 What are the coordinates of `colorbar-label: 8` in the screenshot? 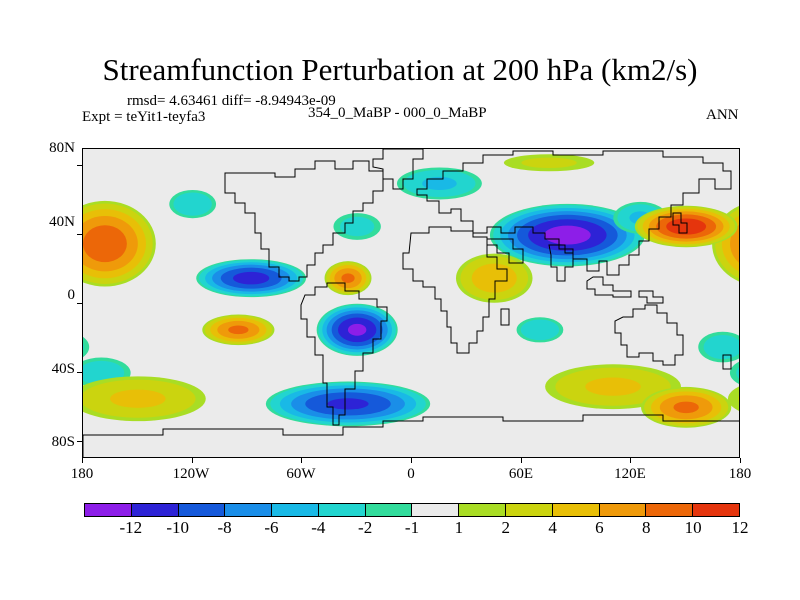 It's located at (646, 527).